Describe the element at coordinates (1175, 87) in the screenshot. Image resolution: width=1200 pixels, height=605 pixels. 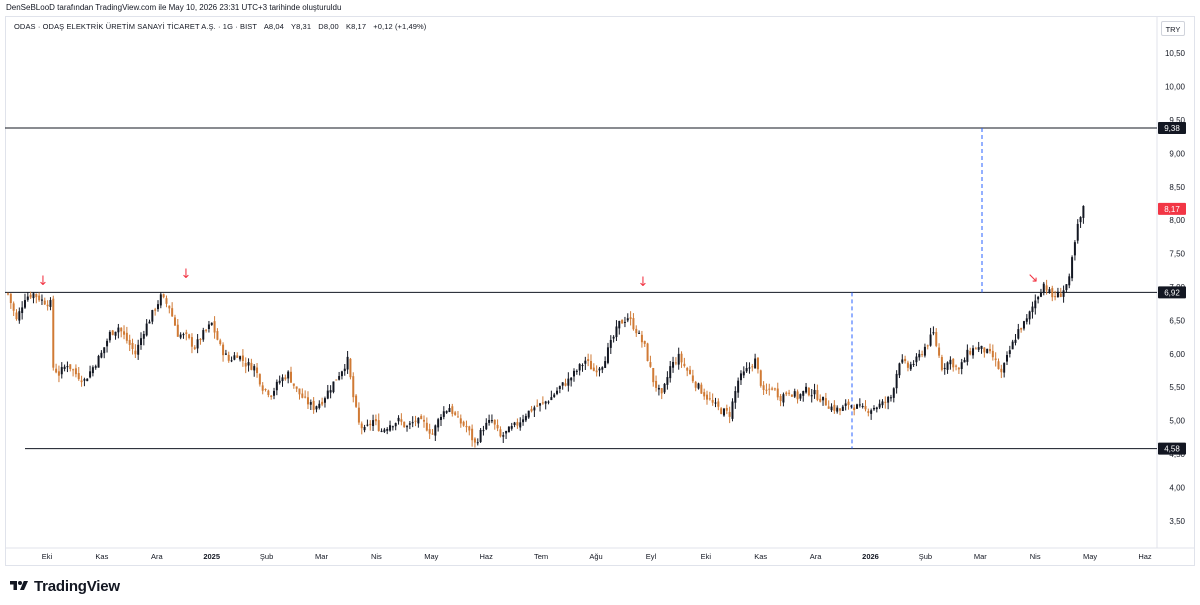
I see `y-tick-label: 10,00` at that location.